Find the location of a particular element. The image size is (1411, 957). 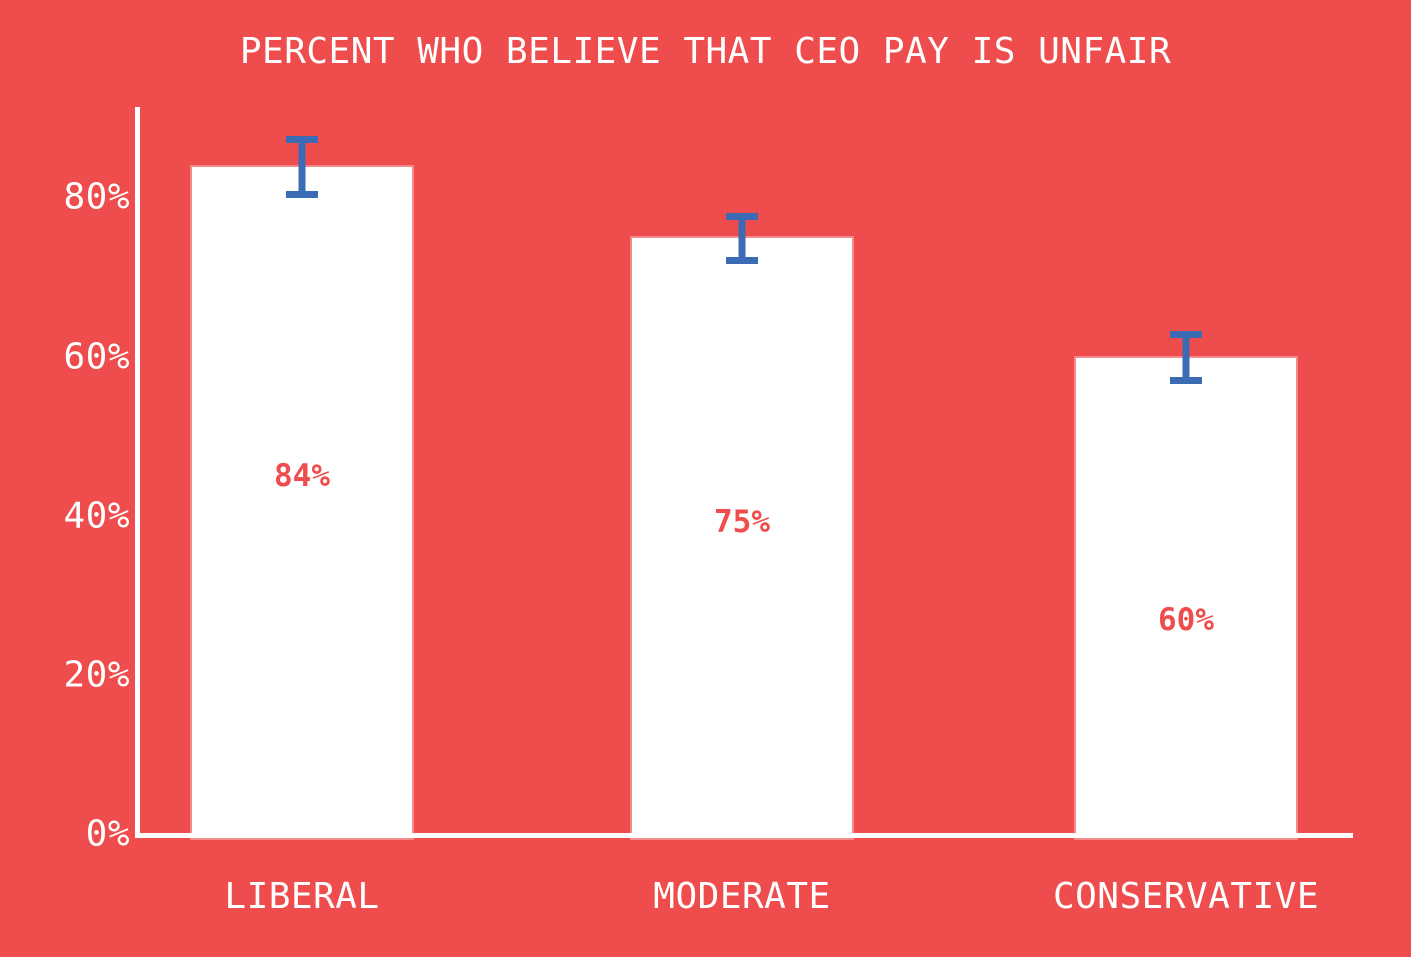

y-tick-label: 40% is located at coordinates (96, 516).